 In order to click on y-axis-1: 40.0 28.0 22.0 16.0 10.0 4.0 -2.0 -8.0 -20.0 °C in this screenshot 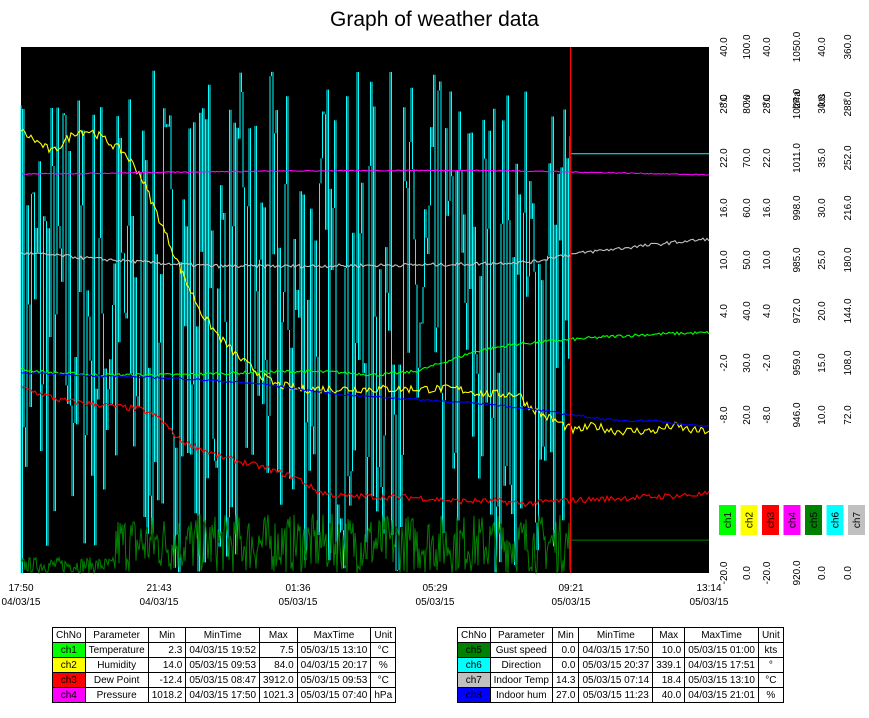, I will do `click(724, 311)`.